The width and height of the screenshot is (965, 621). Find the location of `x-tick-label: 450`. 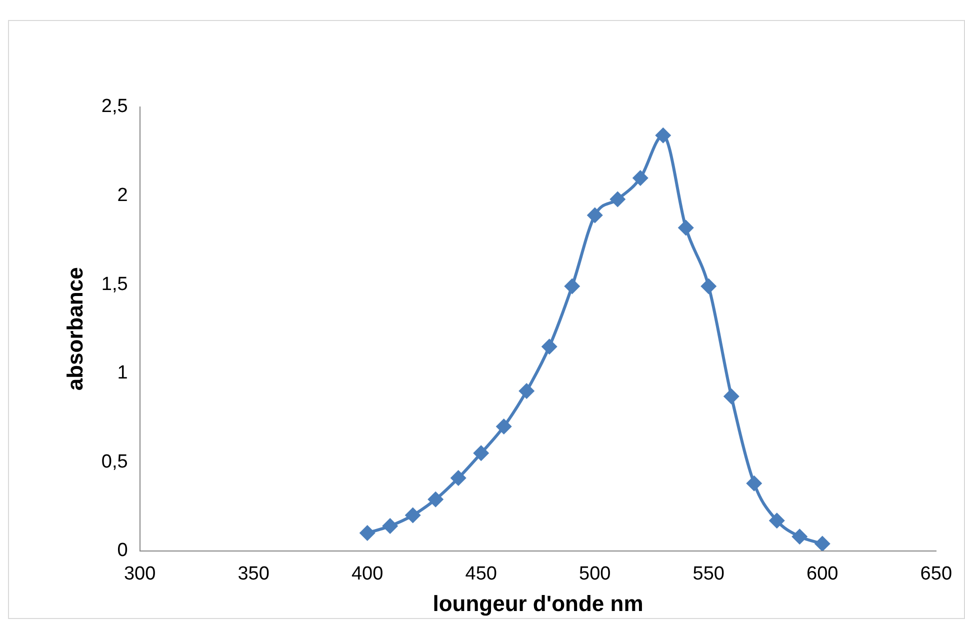

x-tick-label: 450 is located at coordinates (481, 573).